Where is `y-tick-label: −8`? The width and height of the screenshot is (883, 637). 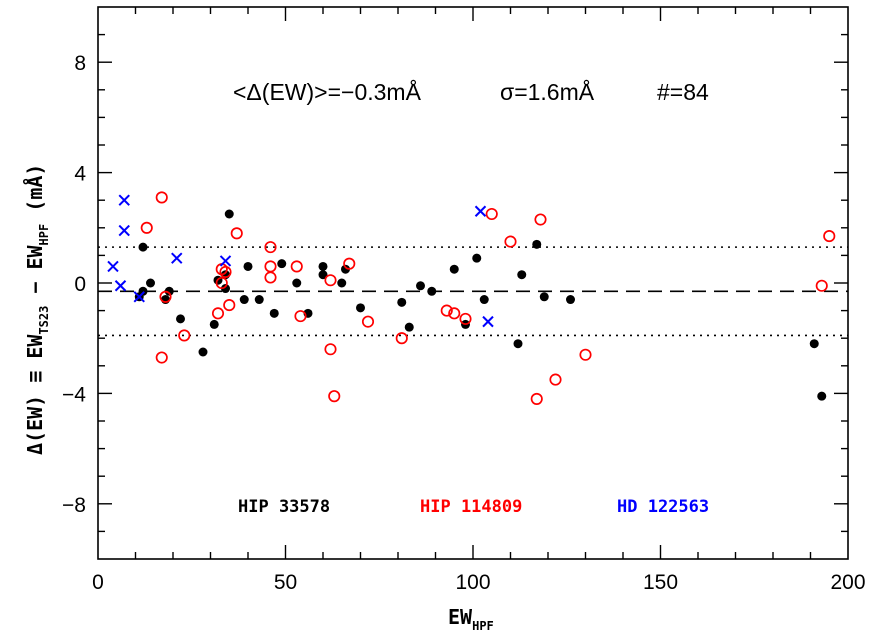 y-tick-label: −8 is located at coordinates (74, 505).